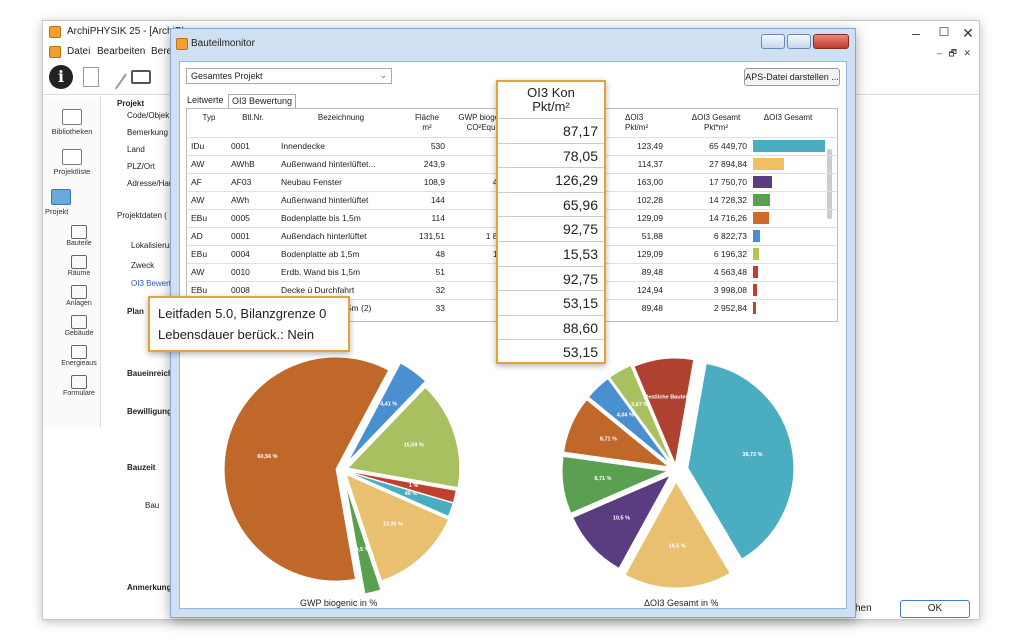 This screenshot has width=1024, height=641. Describe the element at coordinates (829, 184) in the screenshot. I see `table-scrollbar` at that location.